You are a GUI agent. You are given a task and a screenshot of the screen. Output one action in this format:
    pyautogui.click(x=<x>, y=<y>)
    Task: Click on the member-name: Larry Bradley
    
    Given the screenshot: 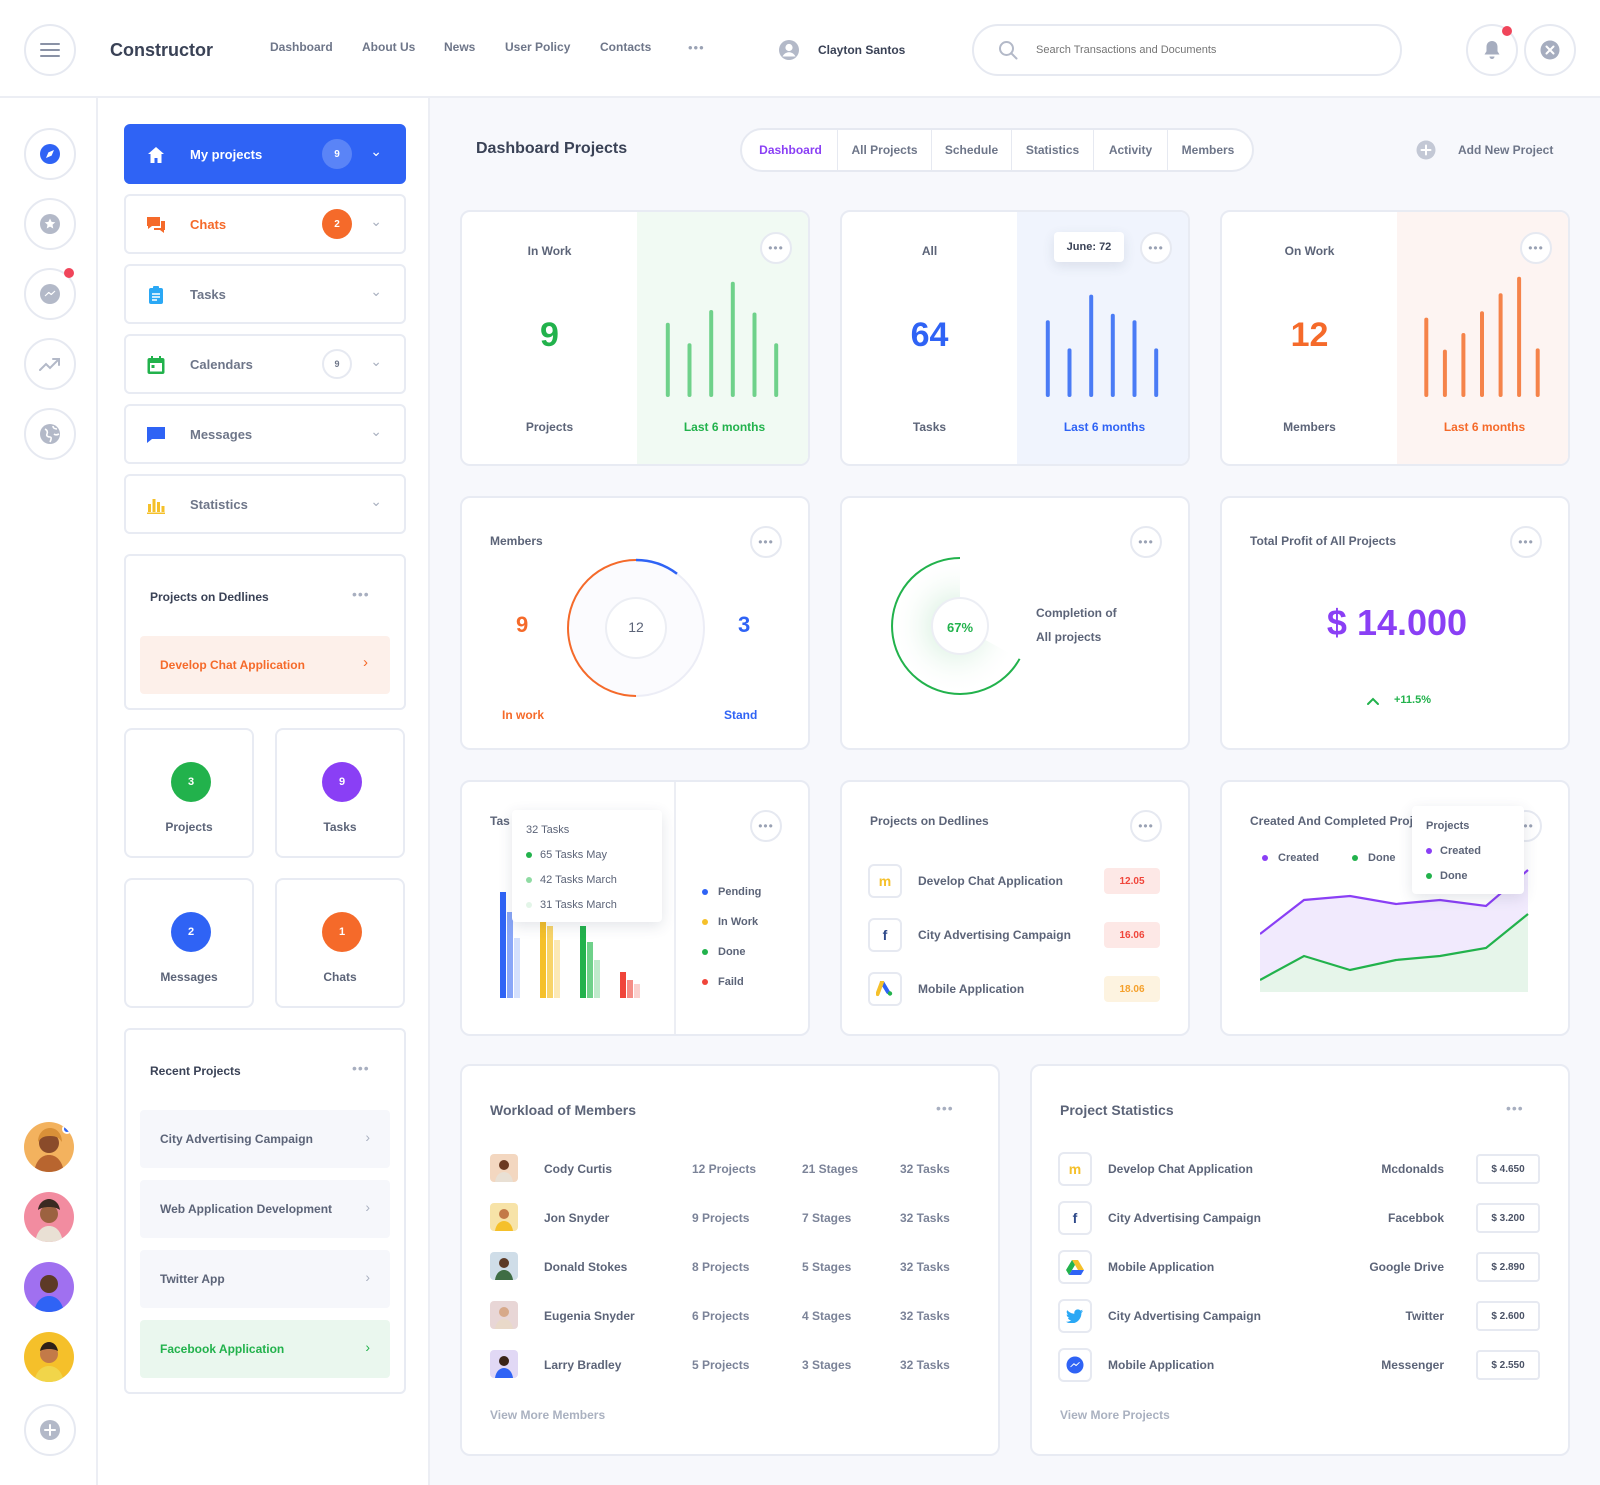 What is the action you would take?
    pyautogui.click(x=583, y=1365)
    